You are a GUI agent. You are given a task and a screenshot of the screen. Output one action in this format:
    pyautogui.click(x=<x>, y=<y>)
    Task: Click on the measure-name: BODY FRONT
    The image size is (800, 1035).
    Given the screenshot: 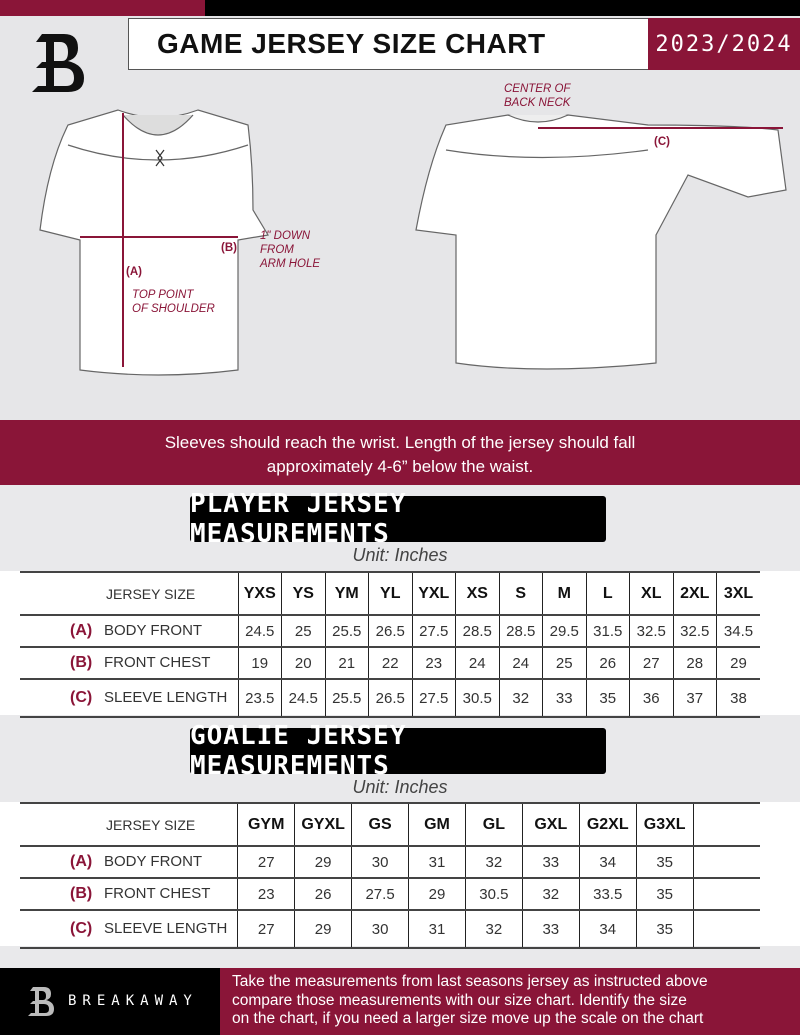 What is the action you would take?
    pyautogui.click(x=153, y=861)
    